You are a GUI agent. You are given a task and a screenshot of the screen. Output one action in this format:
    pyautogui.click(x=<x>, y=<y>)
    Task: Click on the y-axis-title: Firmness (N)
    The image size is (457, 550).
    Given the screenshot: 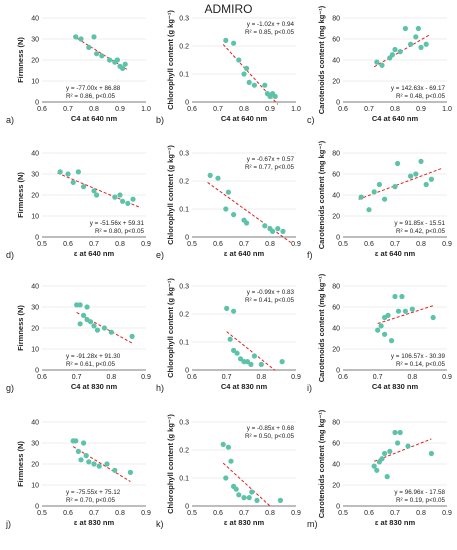 What is the action you would take?
    pyautogui.click(x=20, y=60)
    